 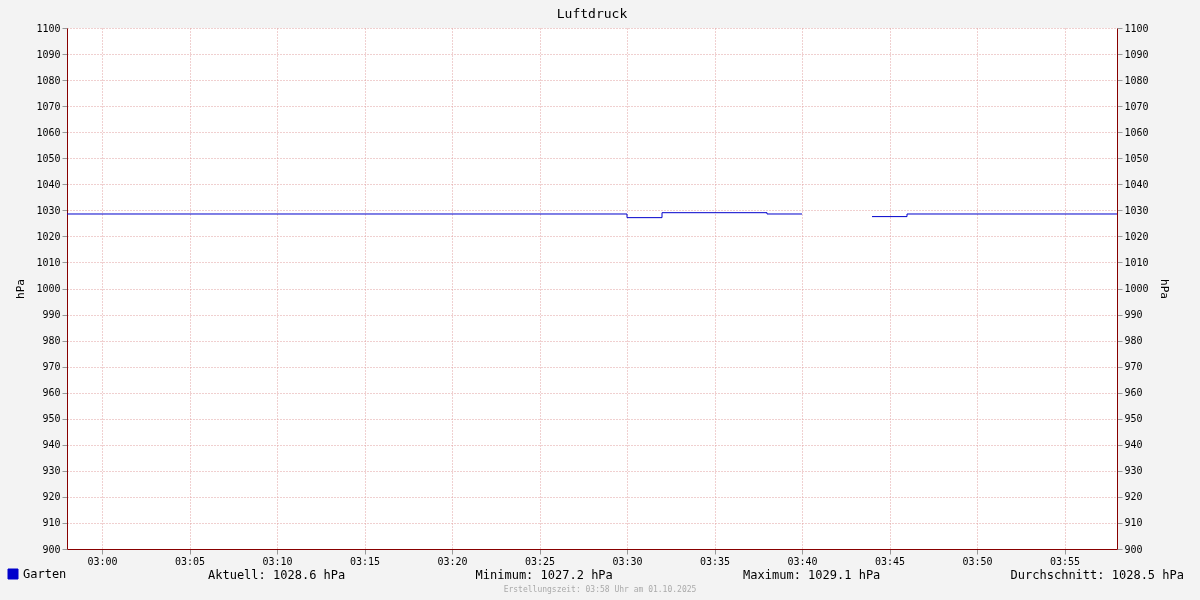 I want to click on y2-tick-label: 960, so click(x=1133, y=393).